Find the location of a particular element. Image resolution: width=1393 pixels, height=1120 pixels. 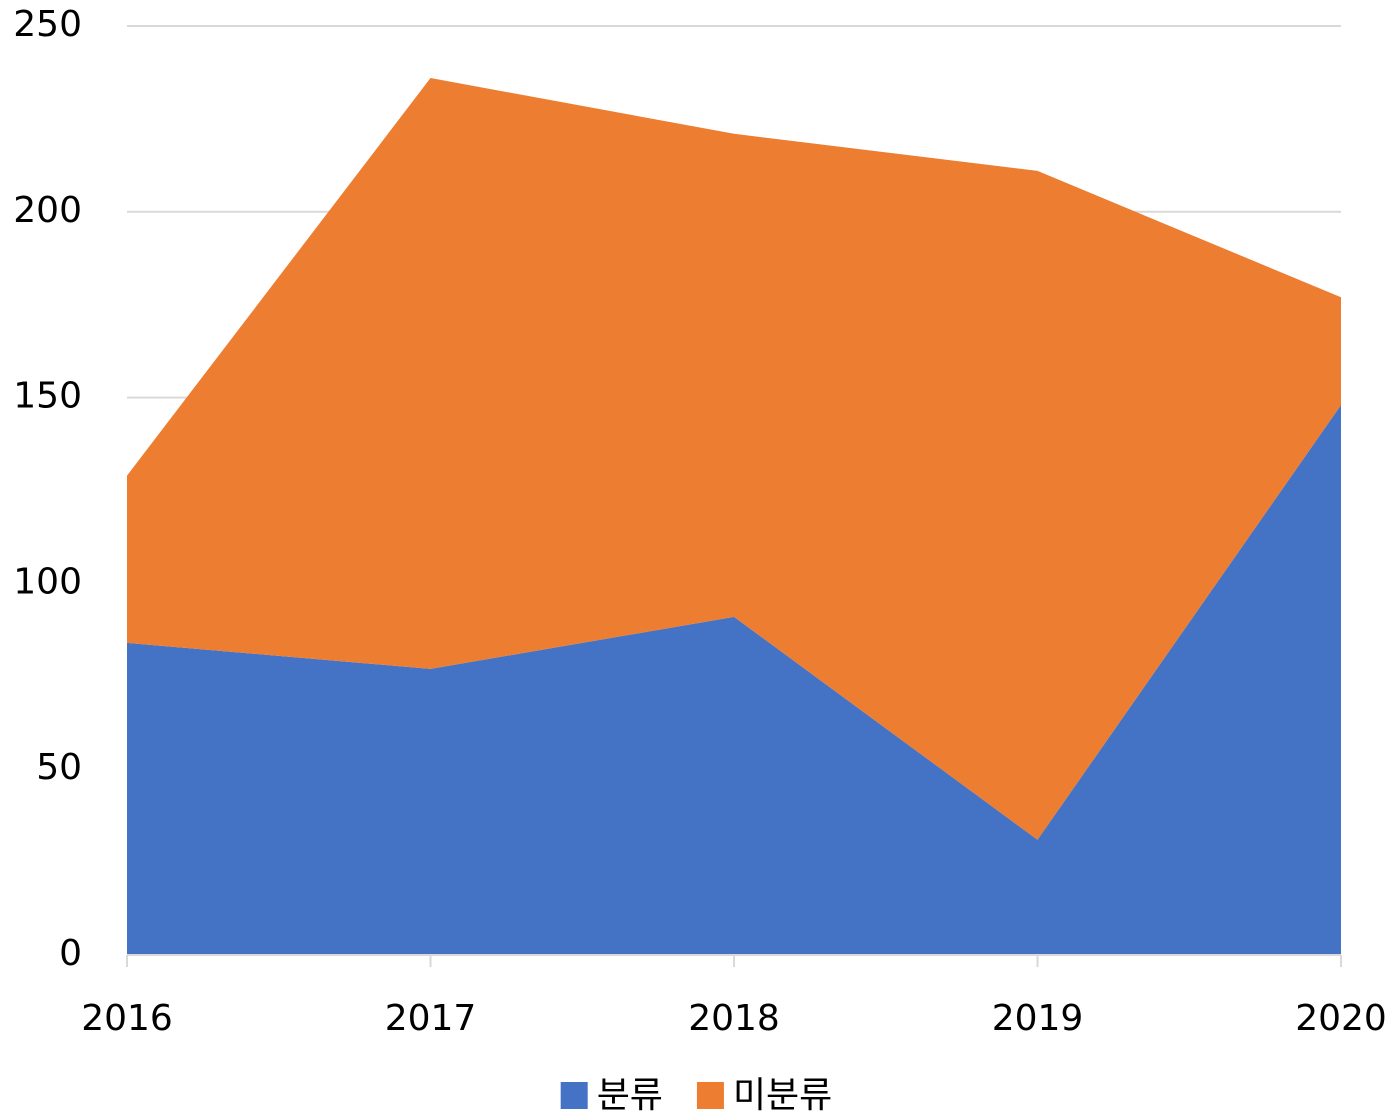

x-tick-label: 2018 is located at coordinates (734, 1018).